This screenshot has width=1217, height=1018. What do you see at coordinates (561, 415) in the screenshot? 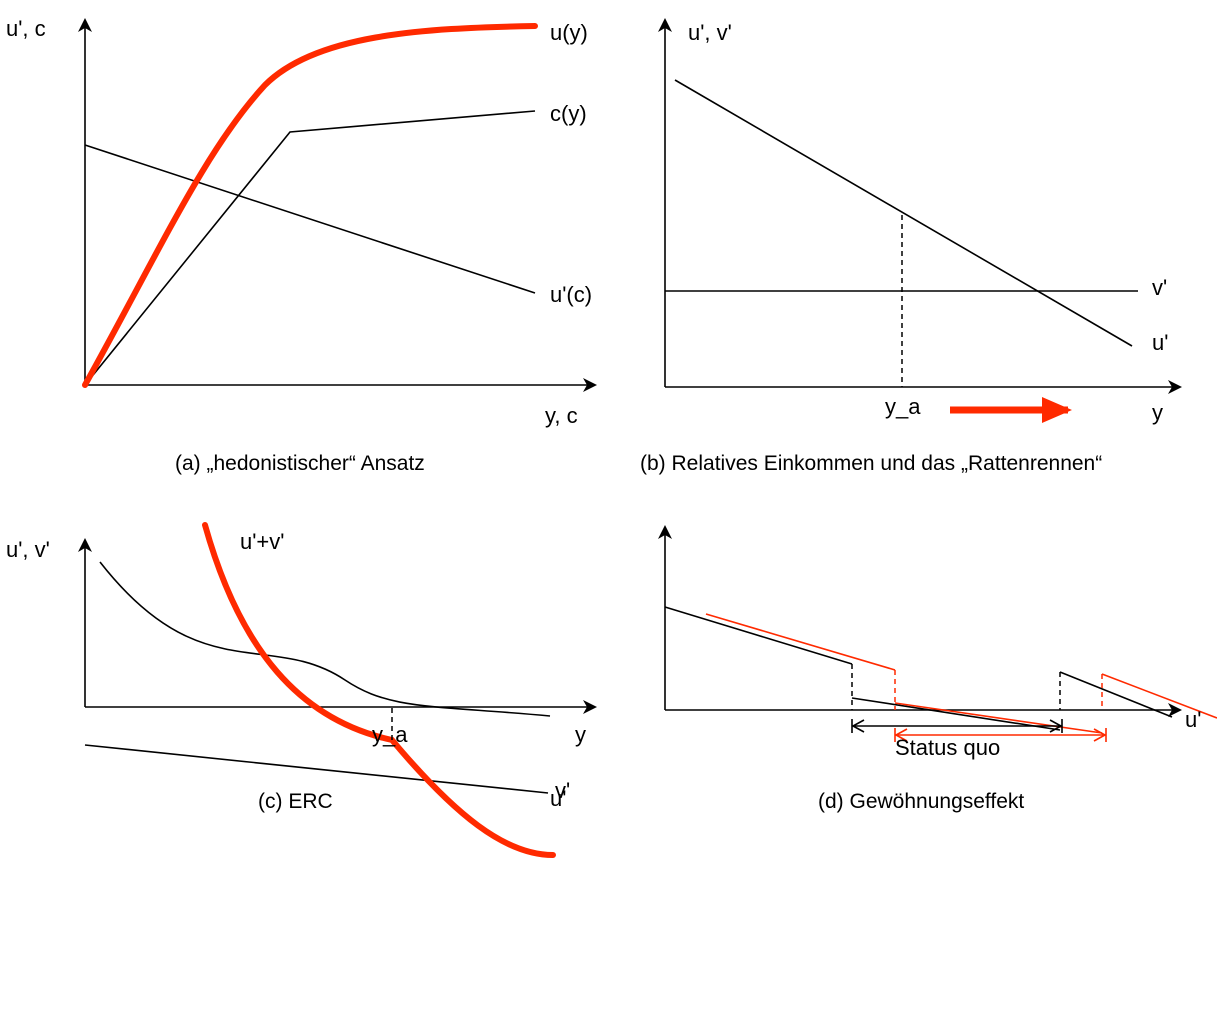
I see `panel-a-x-axis-label: y, c` at bounding box center [561, 415].